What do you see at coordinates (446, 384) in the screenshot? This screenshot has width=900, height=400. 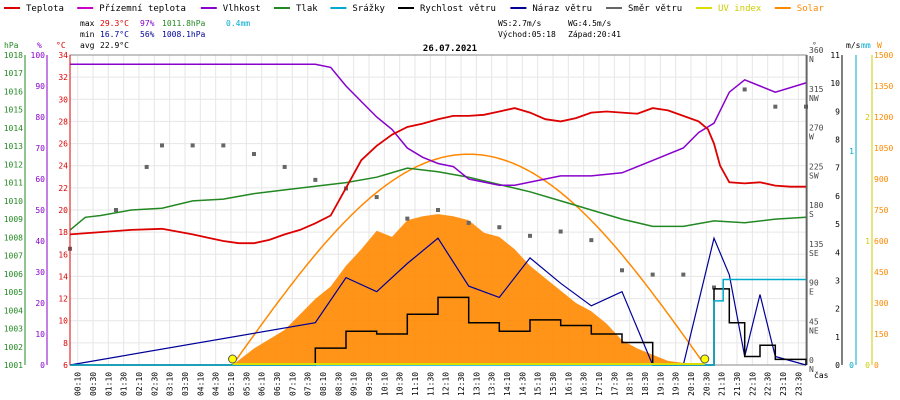 I see `x-tick-24: 12:10` at bounding box center [446, 384].